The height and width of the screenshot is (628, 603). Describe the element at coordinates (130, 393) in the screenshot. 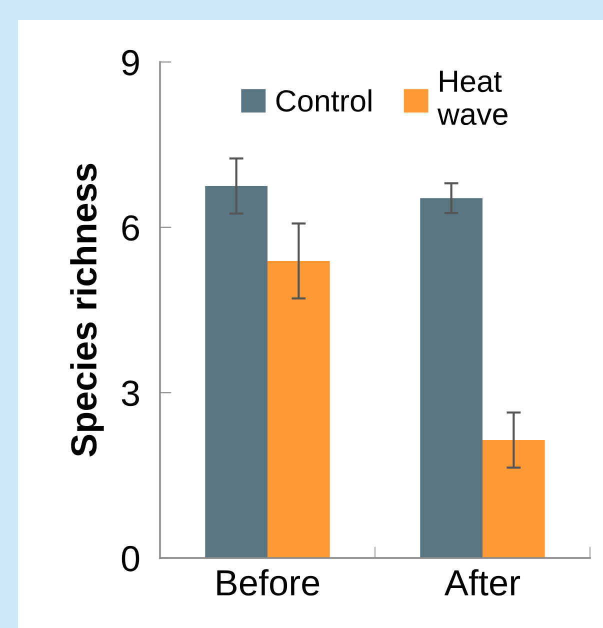

I see `y-tick-label: 3` at that location.